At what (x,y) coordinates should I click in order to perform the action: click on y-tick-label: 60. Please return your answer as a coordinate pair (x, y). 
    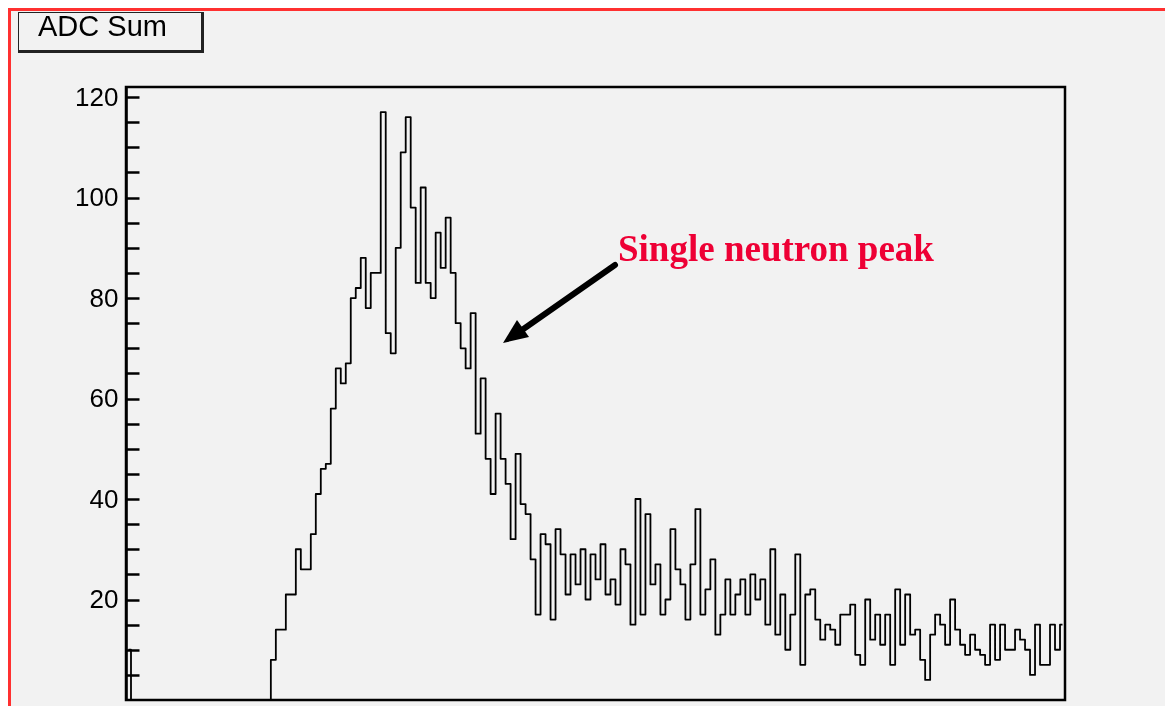
    Looking at the image, I should click on (104, 398).